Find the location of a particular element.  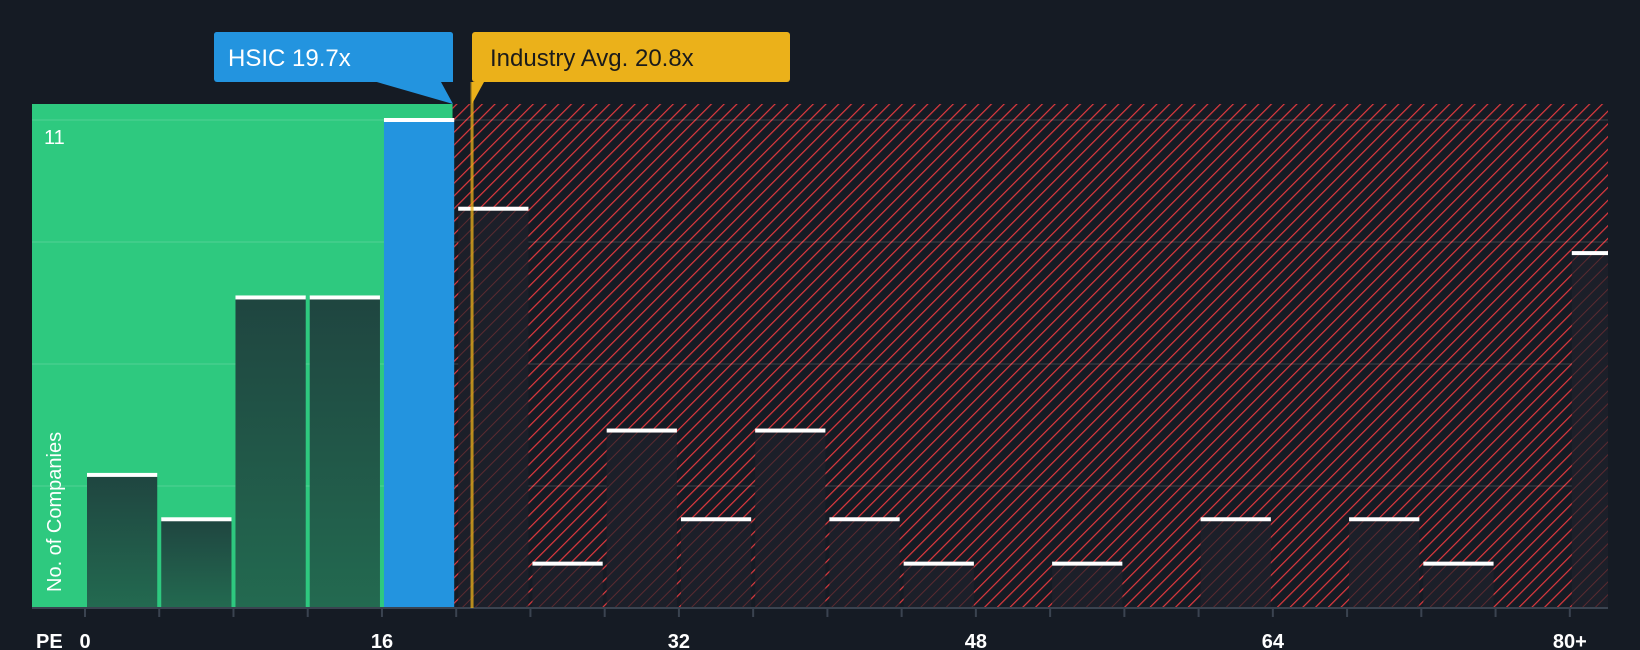

x-tick-label: 0 is located at coordinates (84, 640).